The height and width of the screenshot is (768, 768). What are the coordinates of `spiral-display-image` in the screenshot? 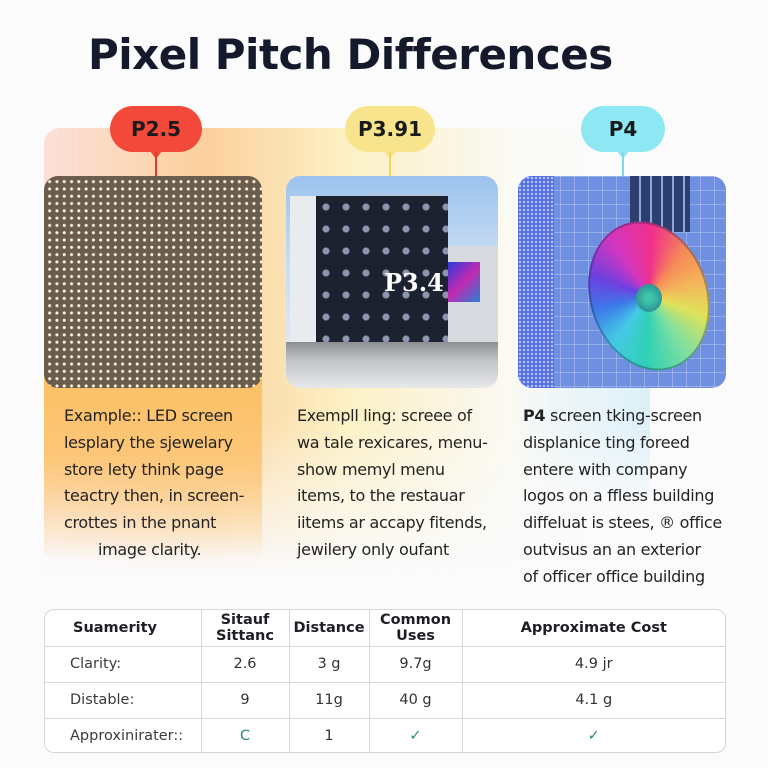 It's located at (622, 282).